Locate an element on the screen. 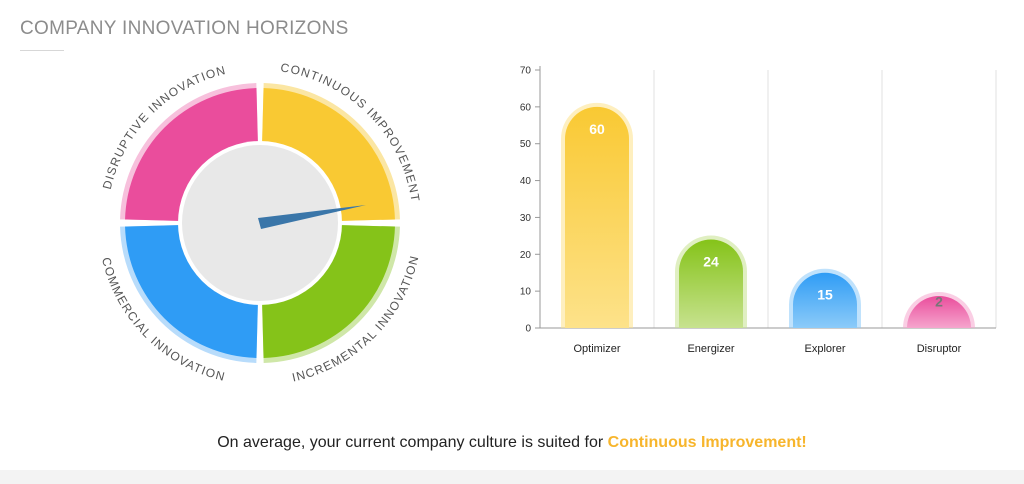 The width and height of the screenshot is (1024, 484). gauge-segment-continuous-improvement is located at coordinates (328, 154).